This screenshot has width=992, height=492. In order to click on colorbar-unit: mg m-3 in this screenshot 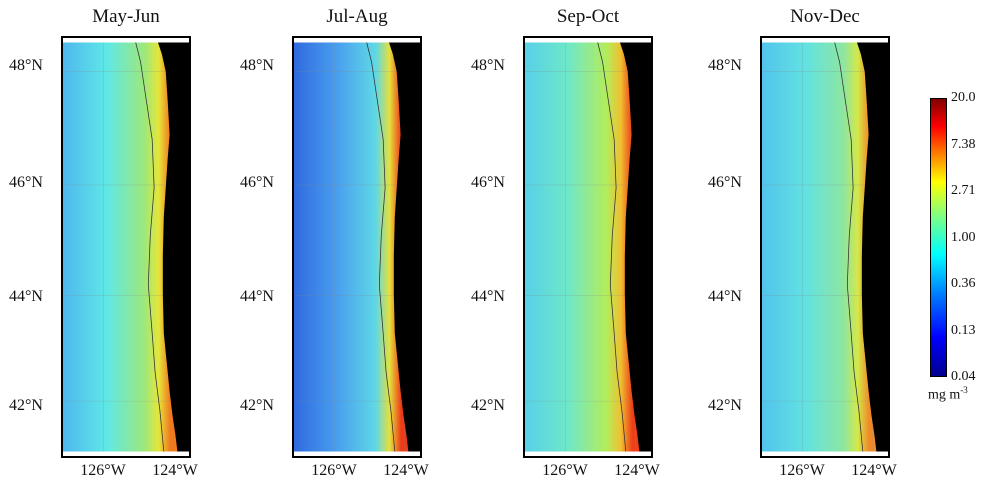, I will do `click(948, 394)`.